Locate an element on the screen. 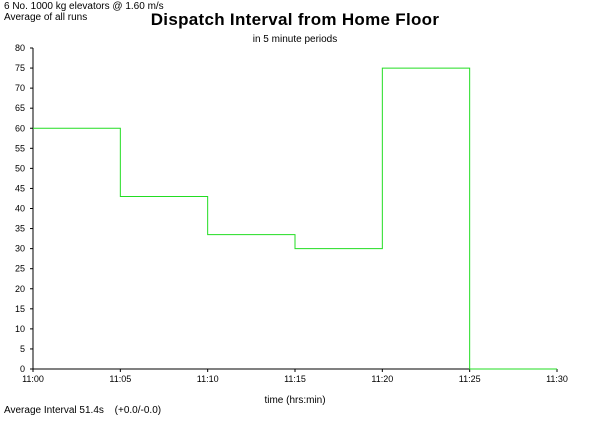 The image size is (602, 441). y-tick-label: 10 is located at coordinates (20, 329).